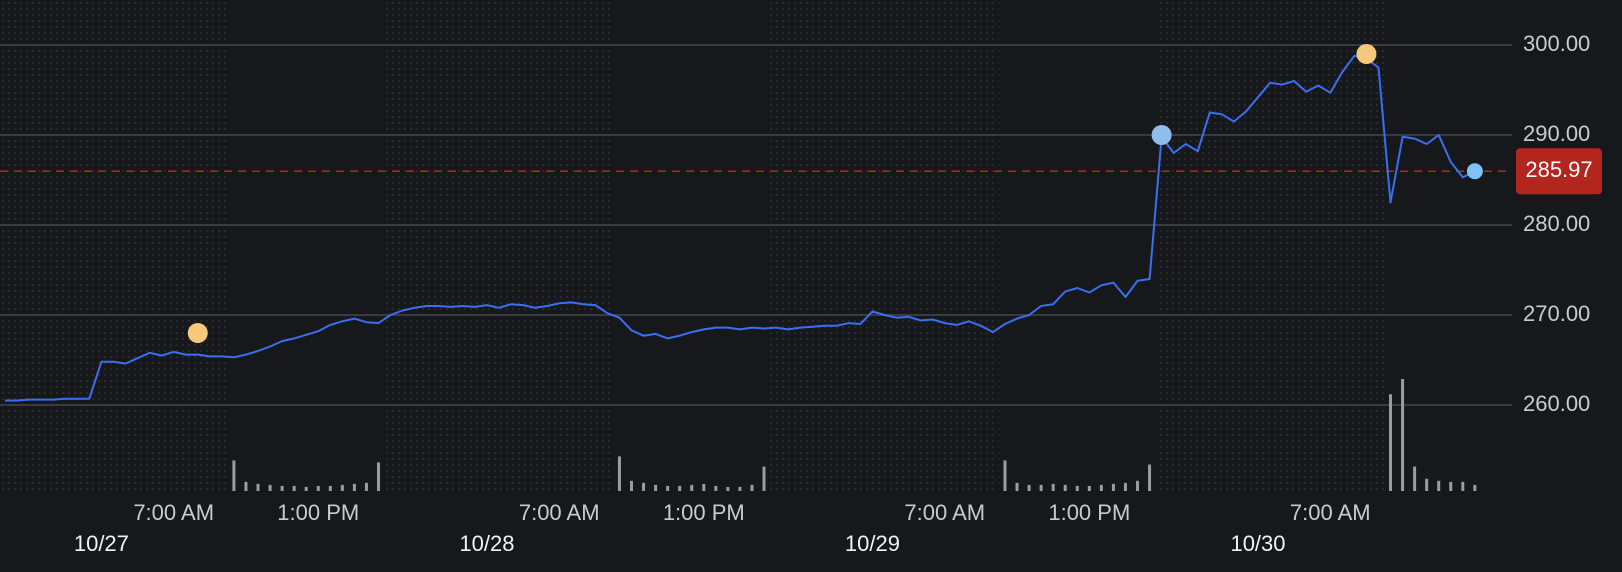 This screenshot has height=572, width=1622. What do you see at coordinates (101, 543) in the screenshot?
I see `date-tick-label: 10/27` at bounding box center [101, 543].